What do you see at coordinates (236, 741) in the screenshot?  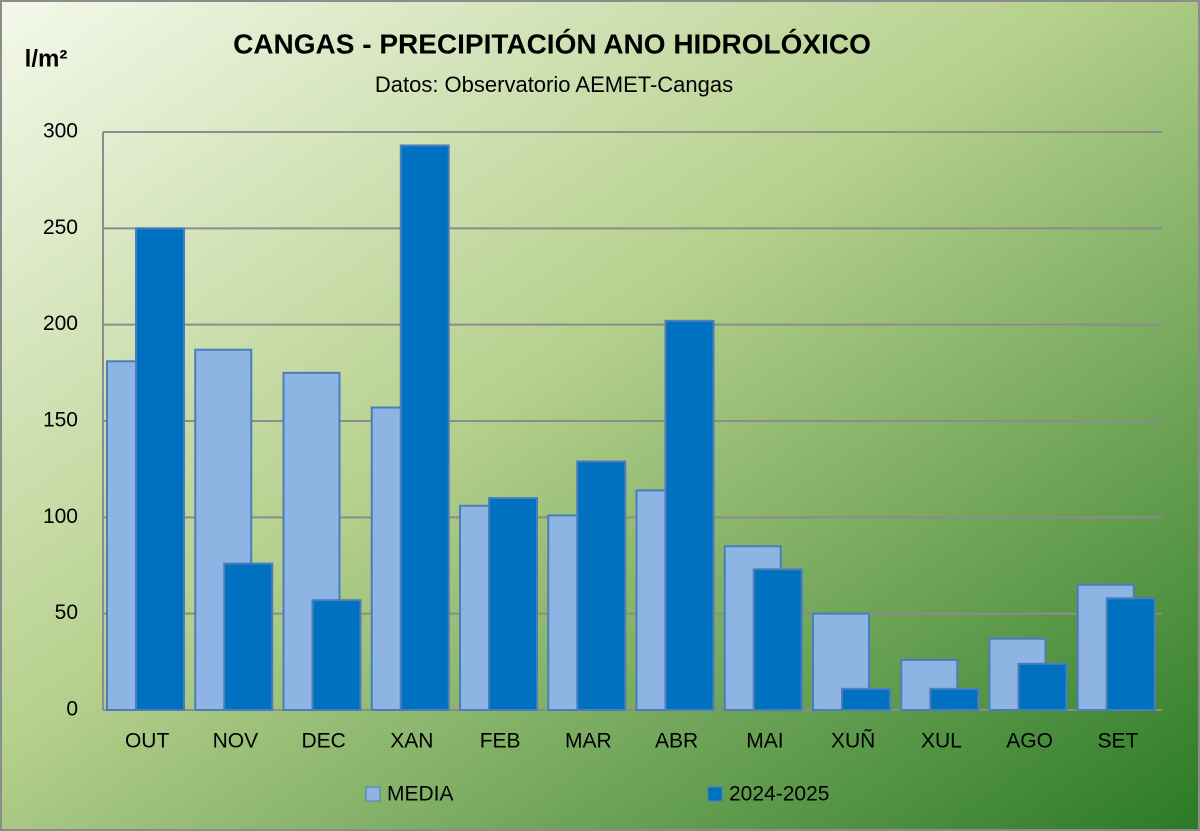 I see `x-tick-label: NOV` at bounding box center [236, 741].